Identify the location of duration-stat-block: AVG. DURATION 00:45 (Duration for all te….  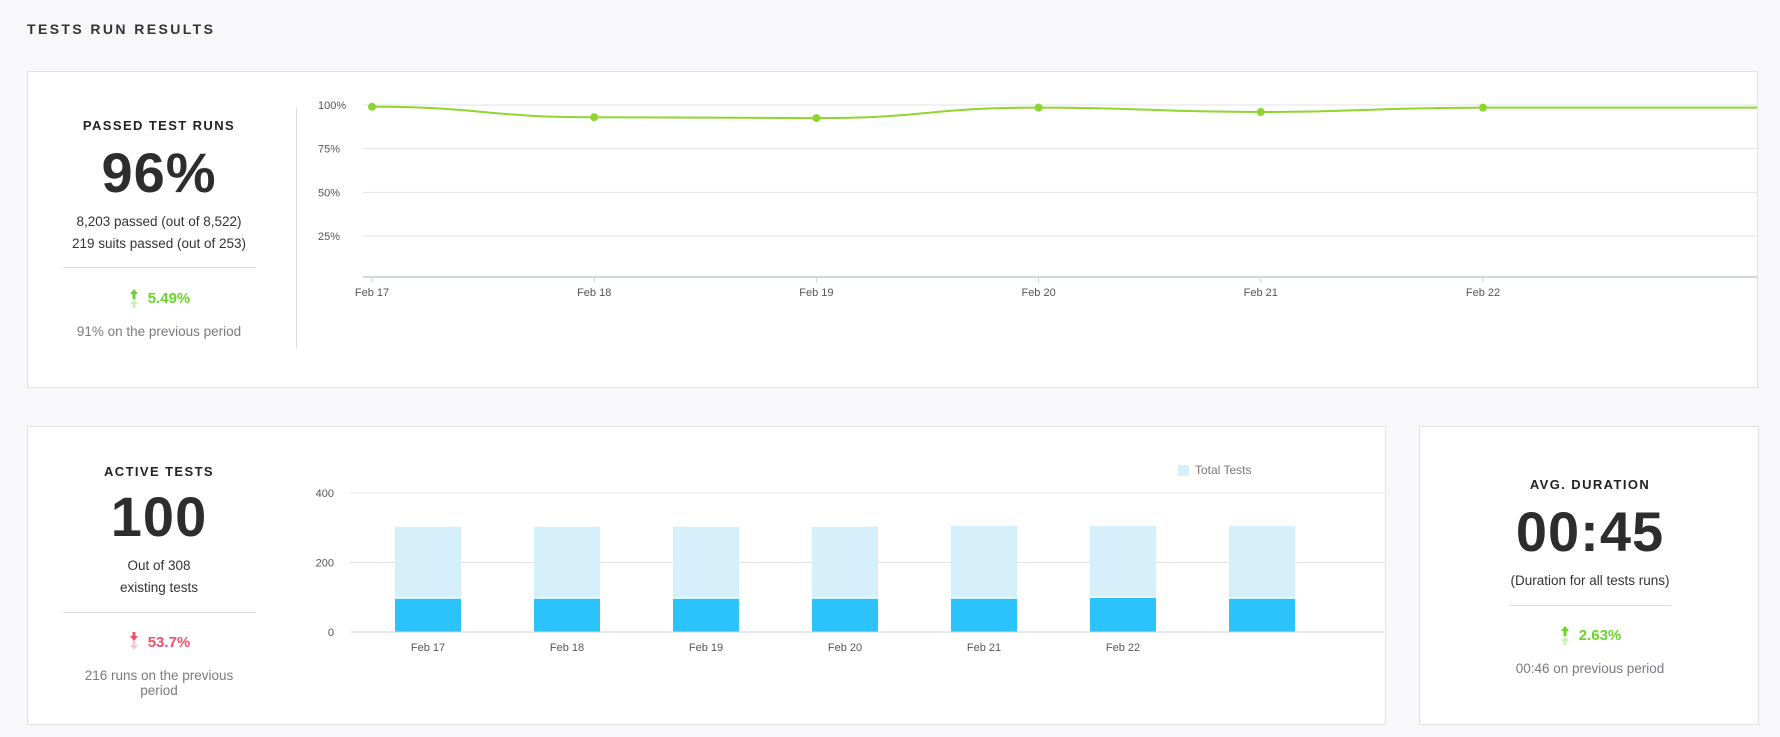
(1589, 576).